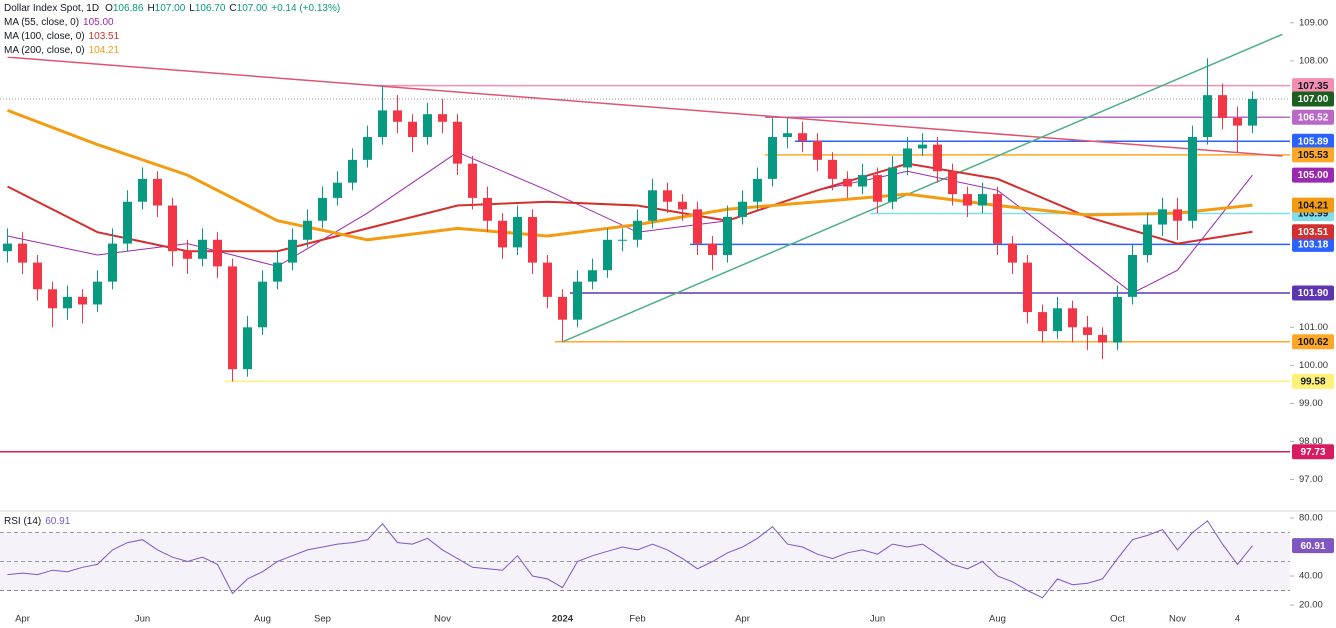 The height and width of the screenshot is (628, 1336). What do you see at coordinates (305, 8) in the screenshot?
I see `quote-change: +0.14 (+0.13%)` at bounding box center [305, 8].